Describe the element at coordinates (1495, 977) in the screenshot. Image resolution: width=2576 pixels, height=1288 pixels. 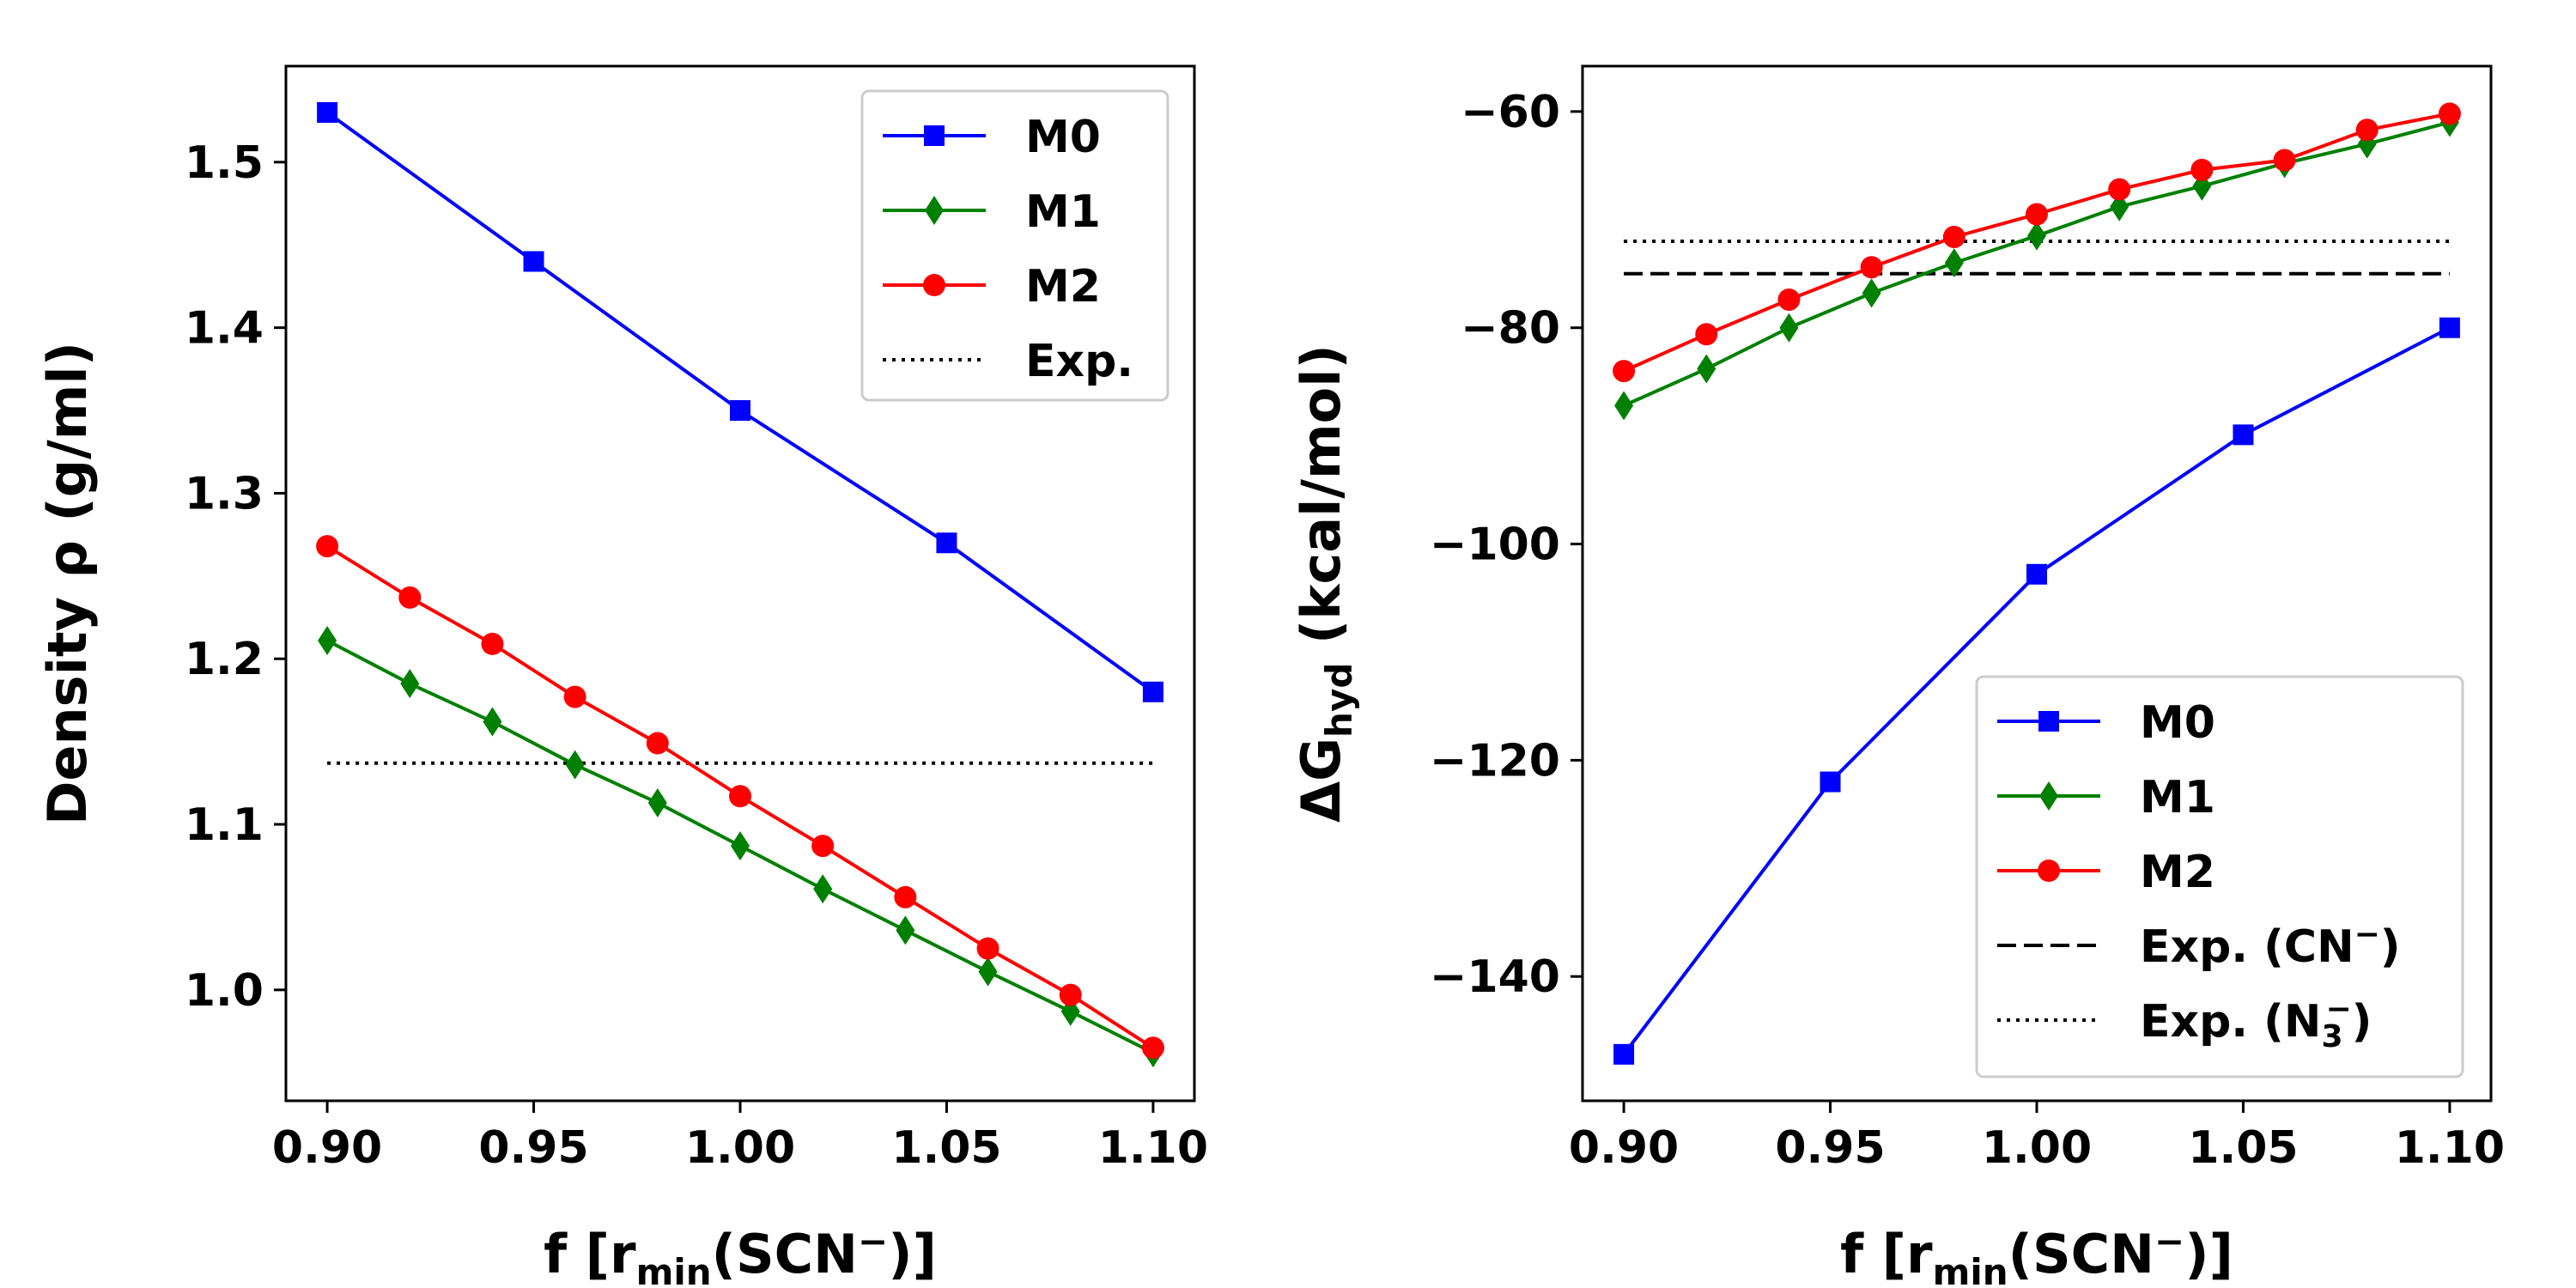
I see `y-tick-label: −140` at that location.